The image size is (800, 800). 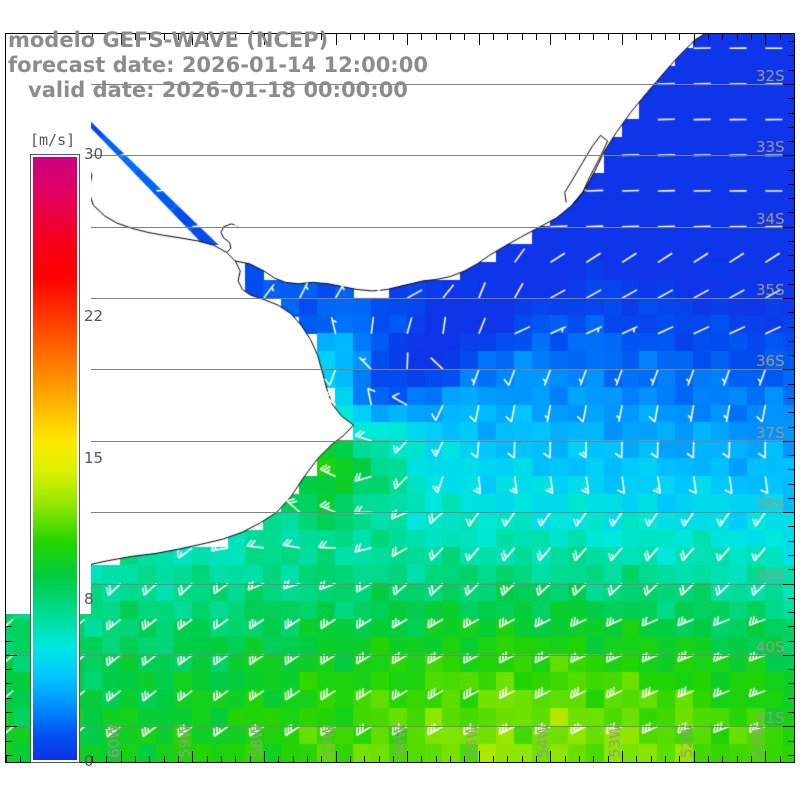 What do you see at coordinates (53, 140) in the screenshot?
I see `colorbar-unit-label: [m/s]` at bounding box center [53, 140].